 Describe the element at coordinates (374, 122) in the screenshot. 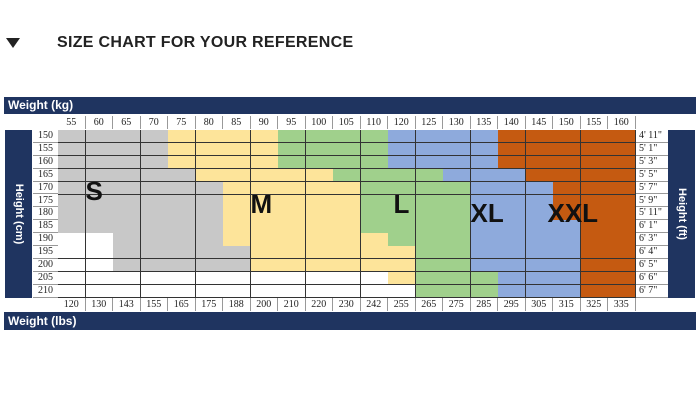

I see `kg-tick: 110` at that location.